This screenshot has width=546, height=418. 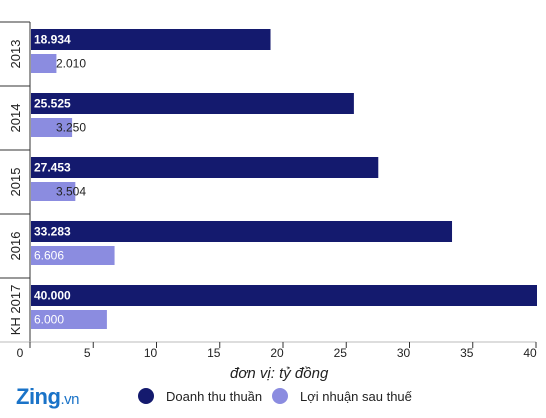 I want to click on revenue-bar-label: 27.453, so click(x=52, y=168).